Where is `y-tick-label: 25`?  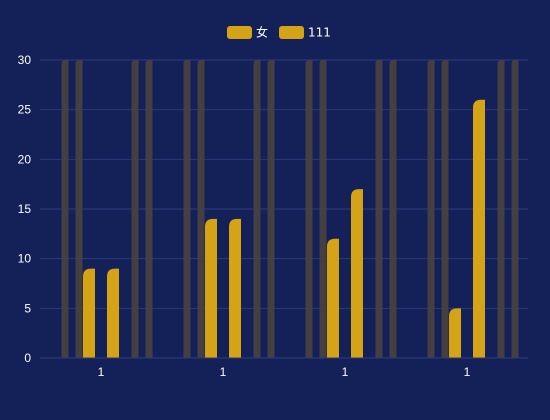
y-tick-label: 25 is located at coordinates (25, 110).